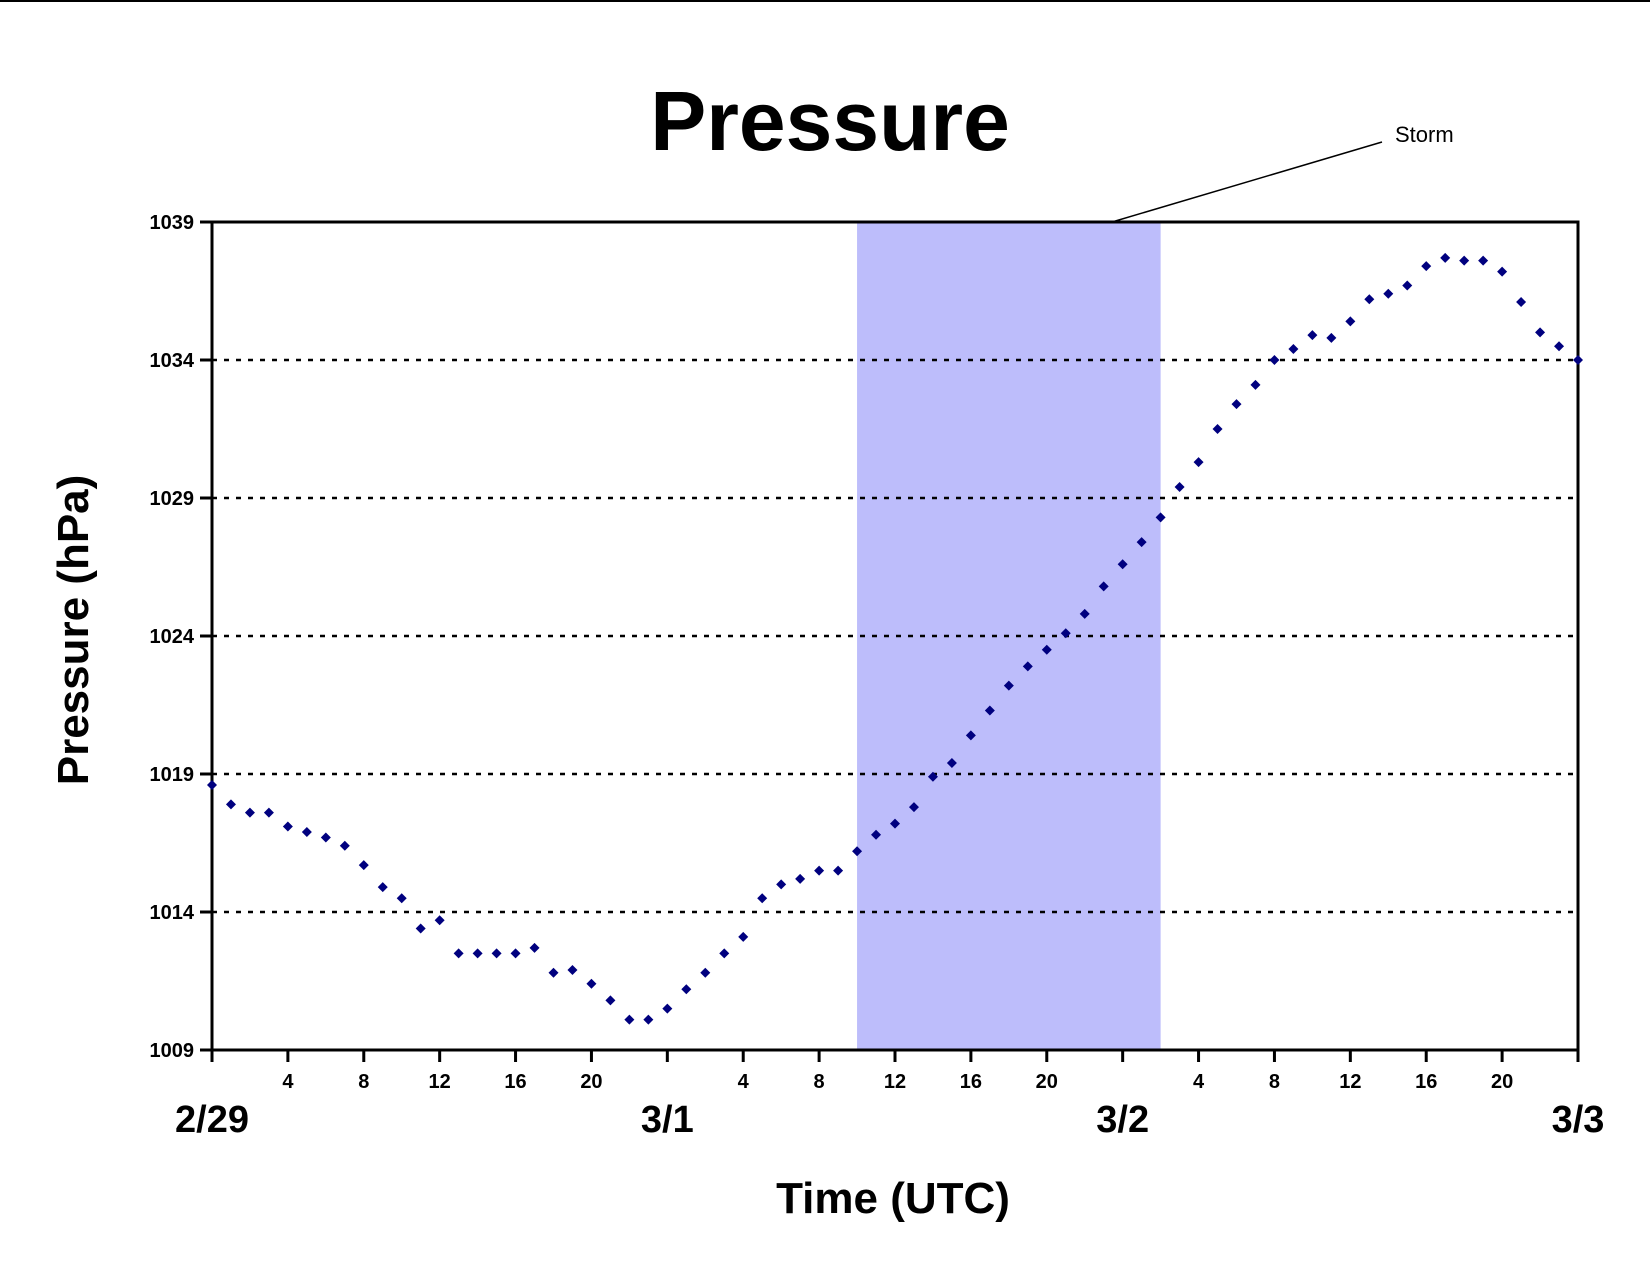 The image size is (1650, 1275). What do you see at coordinates (73, 630) in the screenshot?
I see `y-axis-label: Pressure (hPa)` at bounding box center [73, 630].